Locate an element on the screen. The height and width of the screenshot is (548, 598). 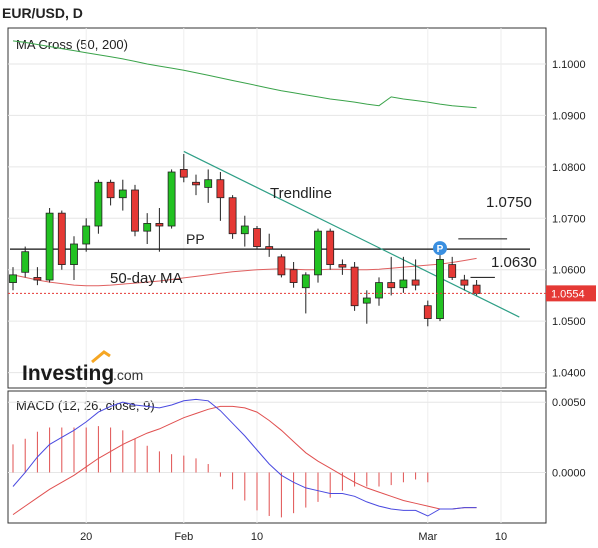
macd-axis: 0.0050 0.0000 is located at coordinates (569, 438).